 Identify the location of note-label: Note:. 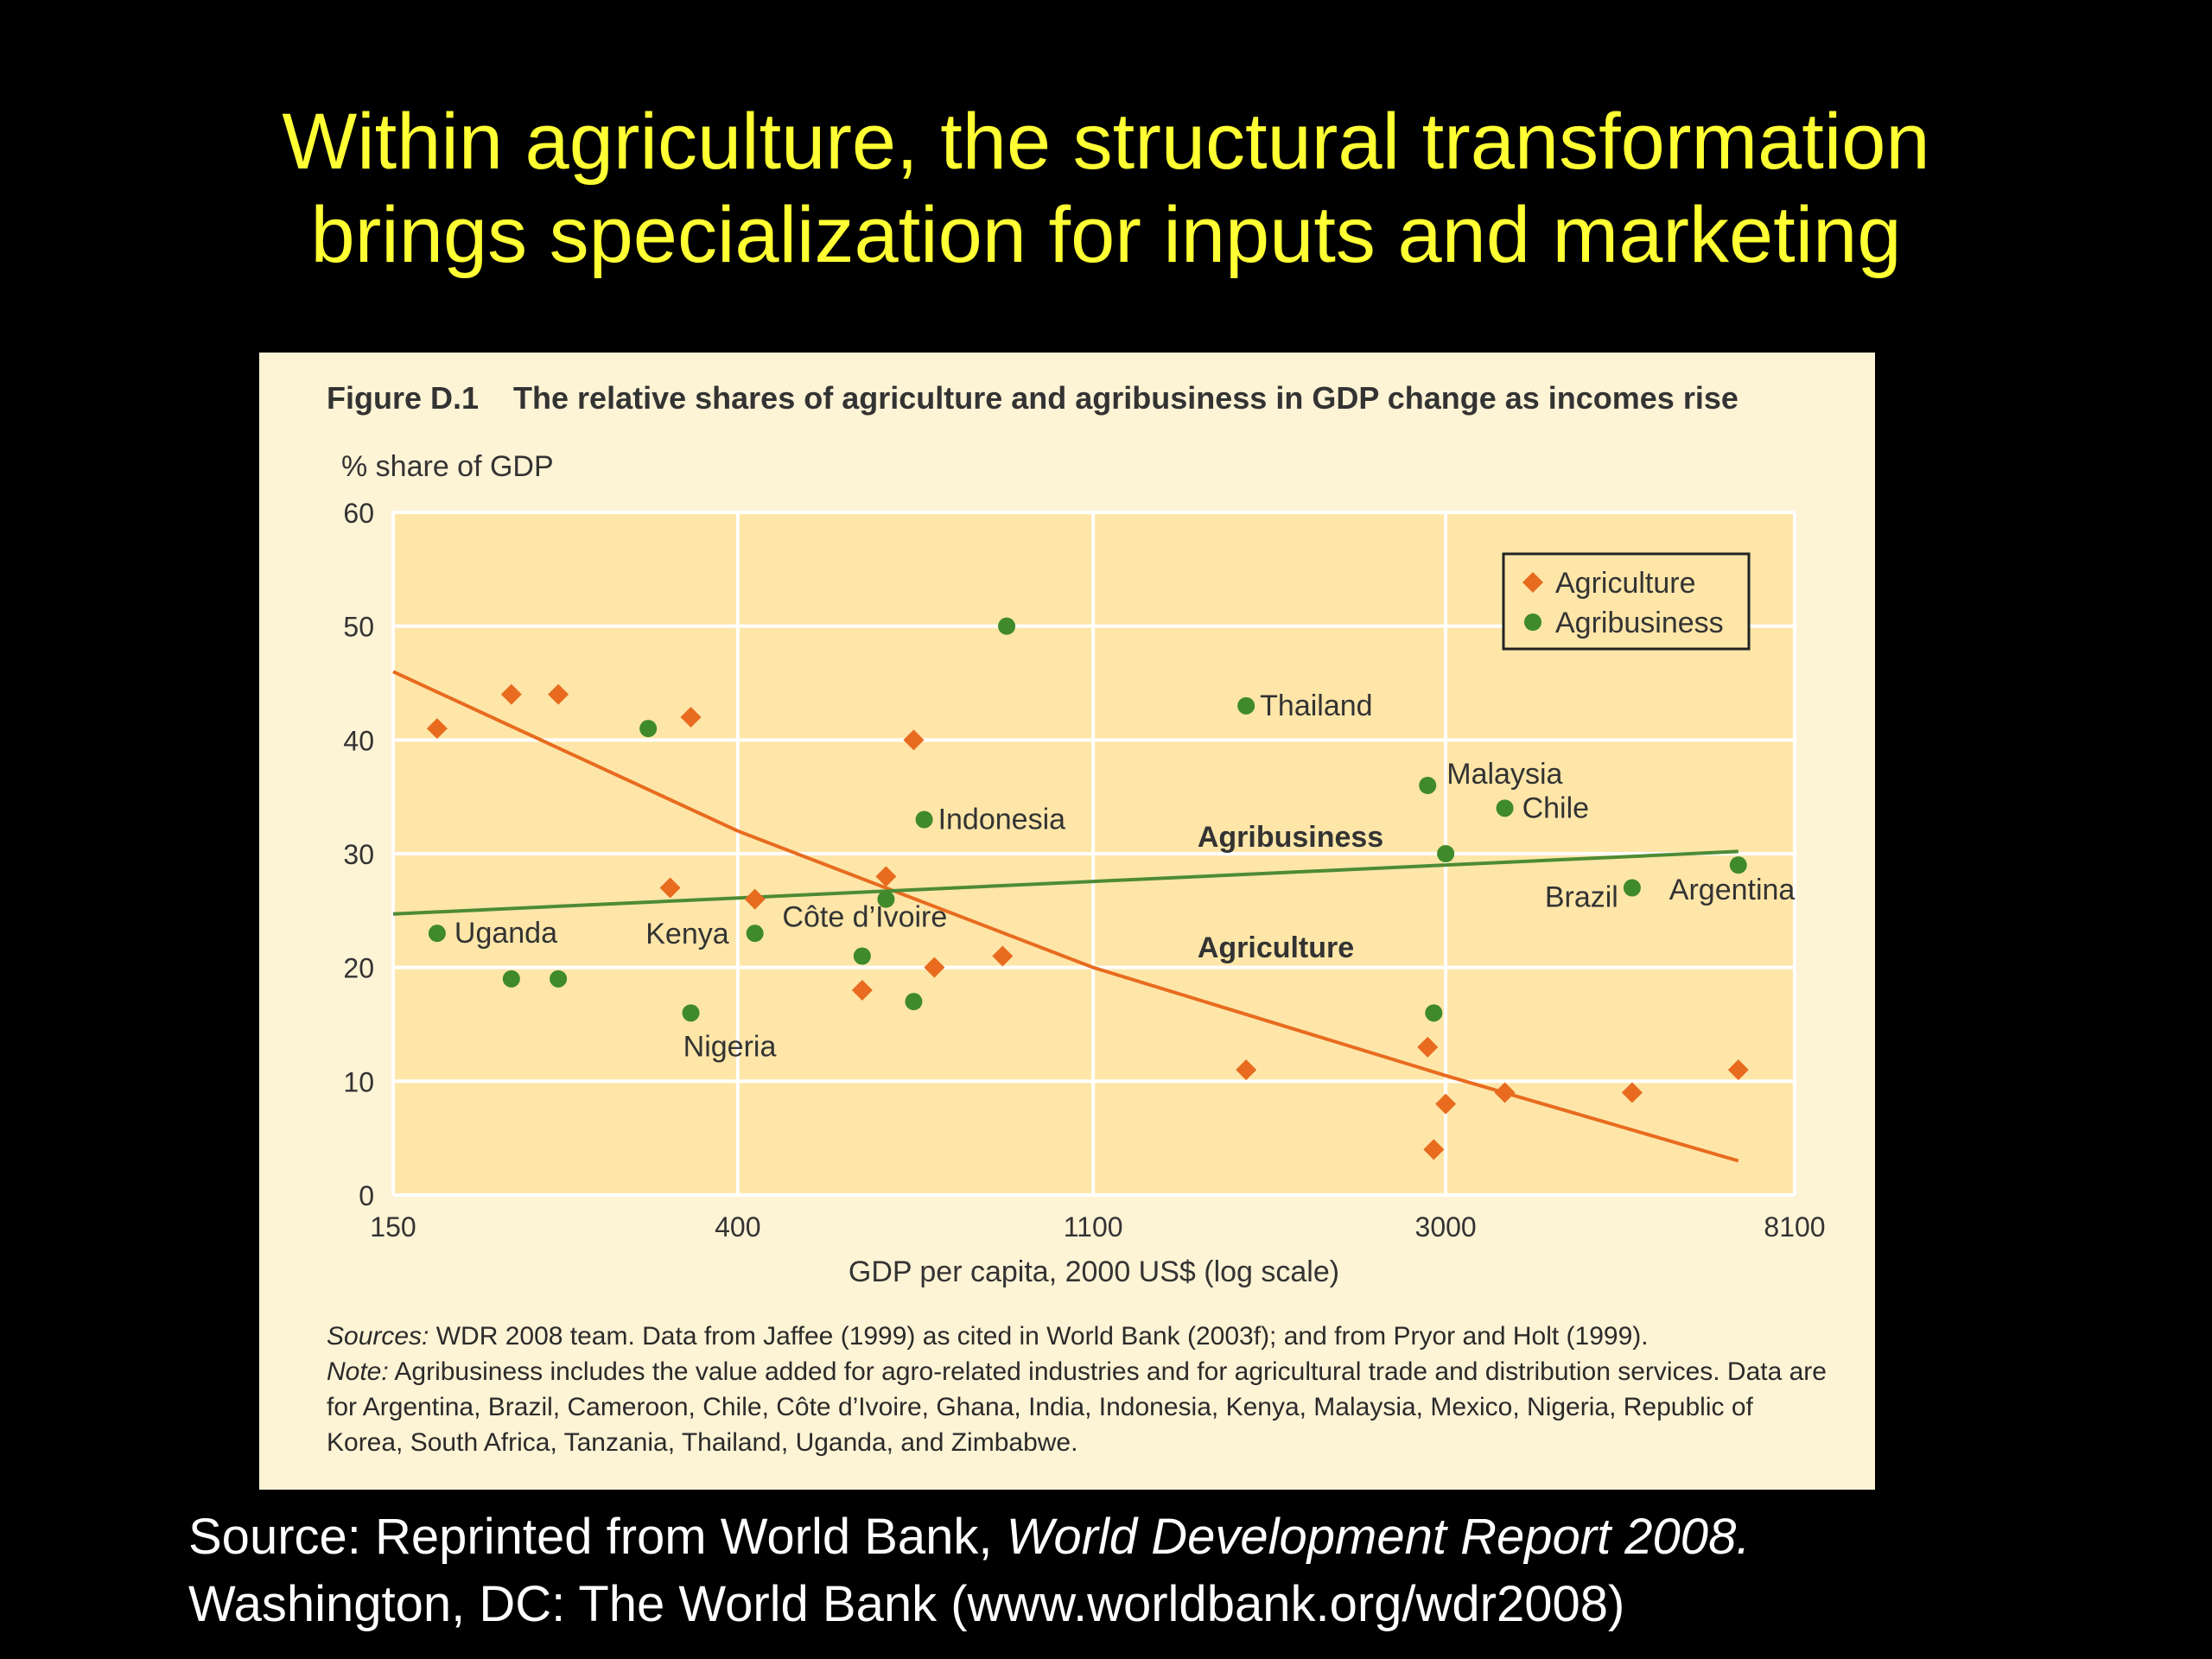
(358, 1371).